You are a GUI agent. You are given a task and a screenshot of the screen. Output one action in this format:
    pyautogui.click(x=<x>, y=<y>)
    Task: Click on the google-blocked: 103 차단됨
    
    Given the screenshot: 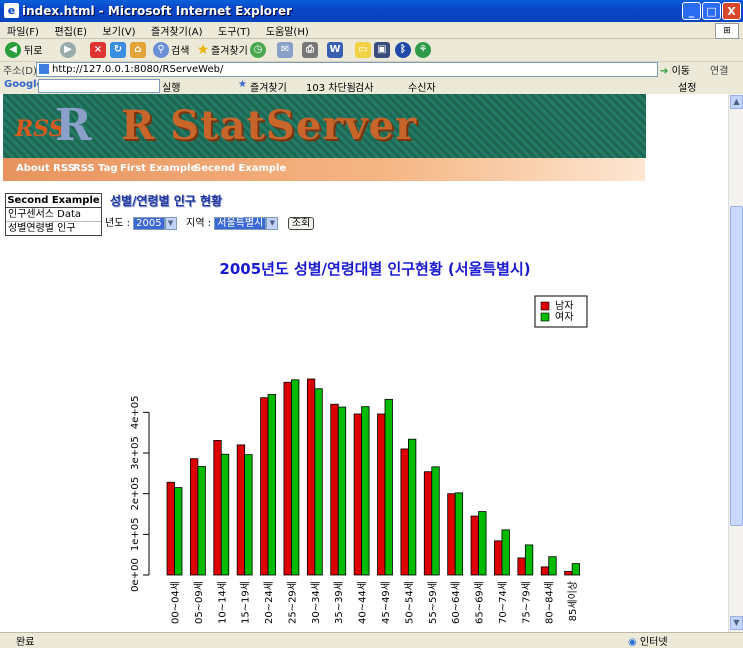 What is the action you would take?
    pyautogui.click(x=331, y=88)
    